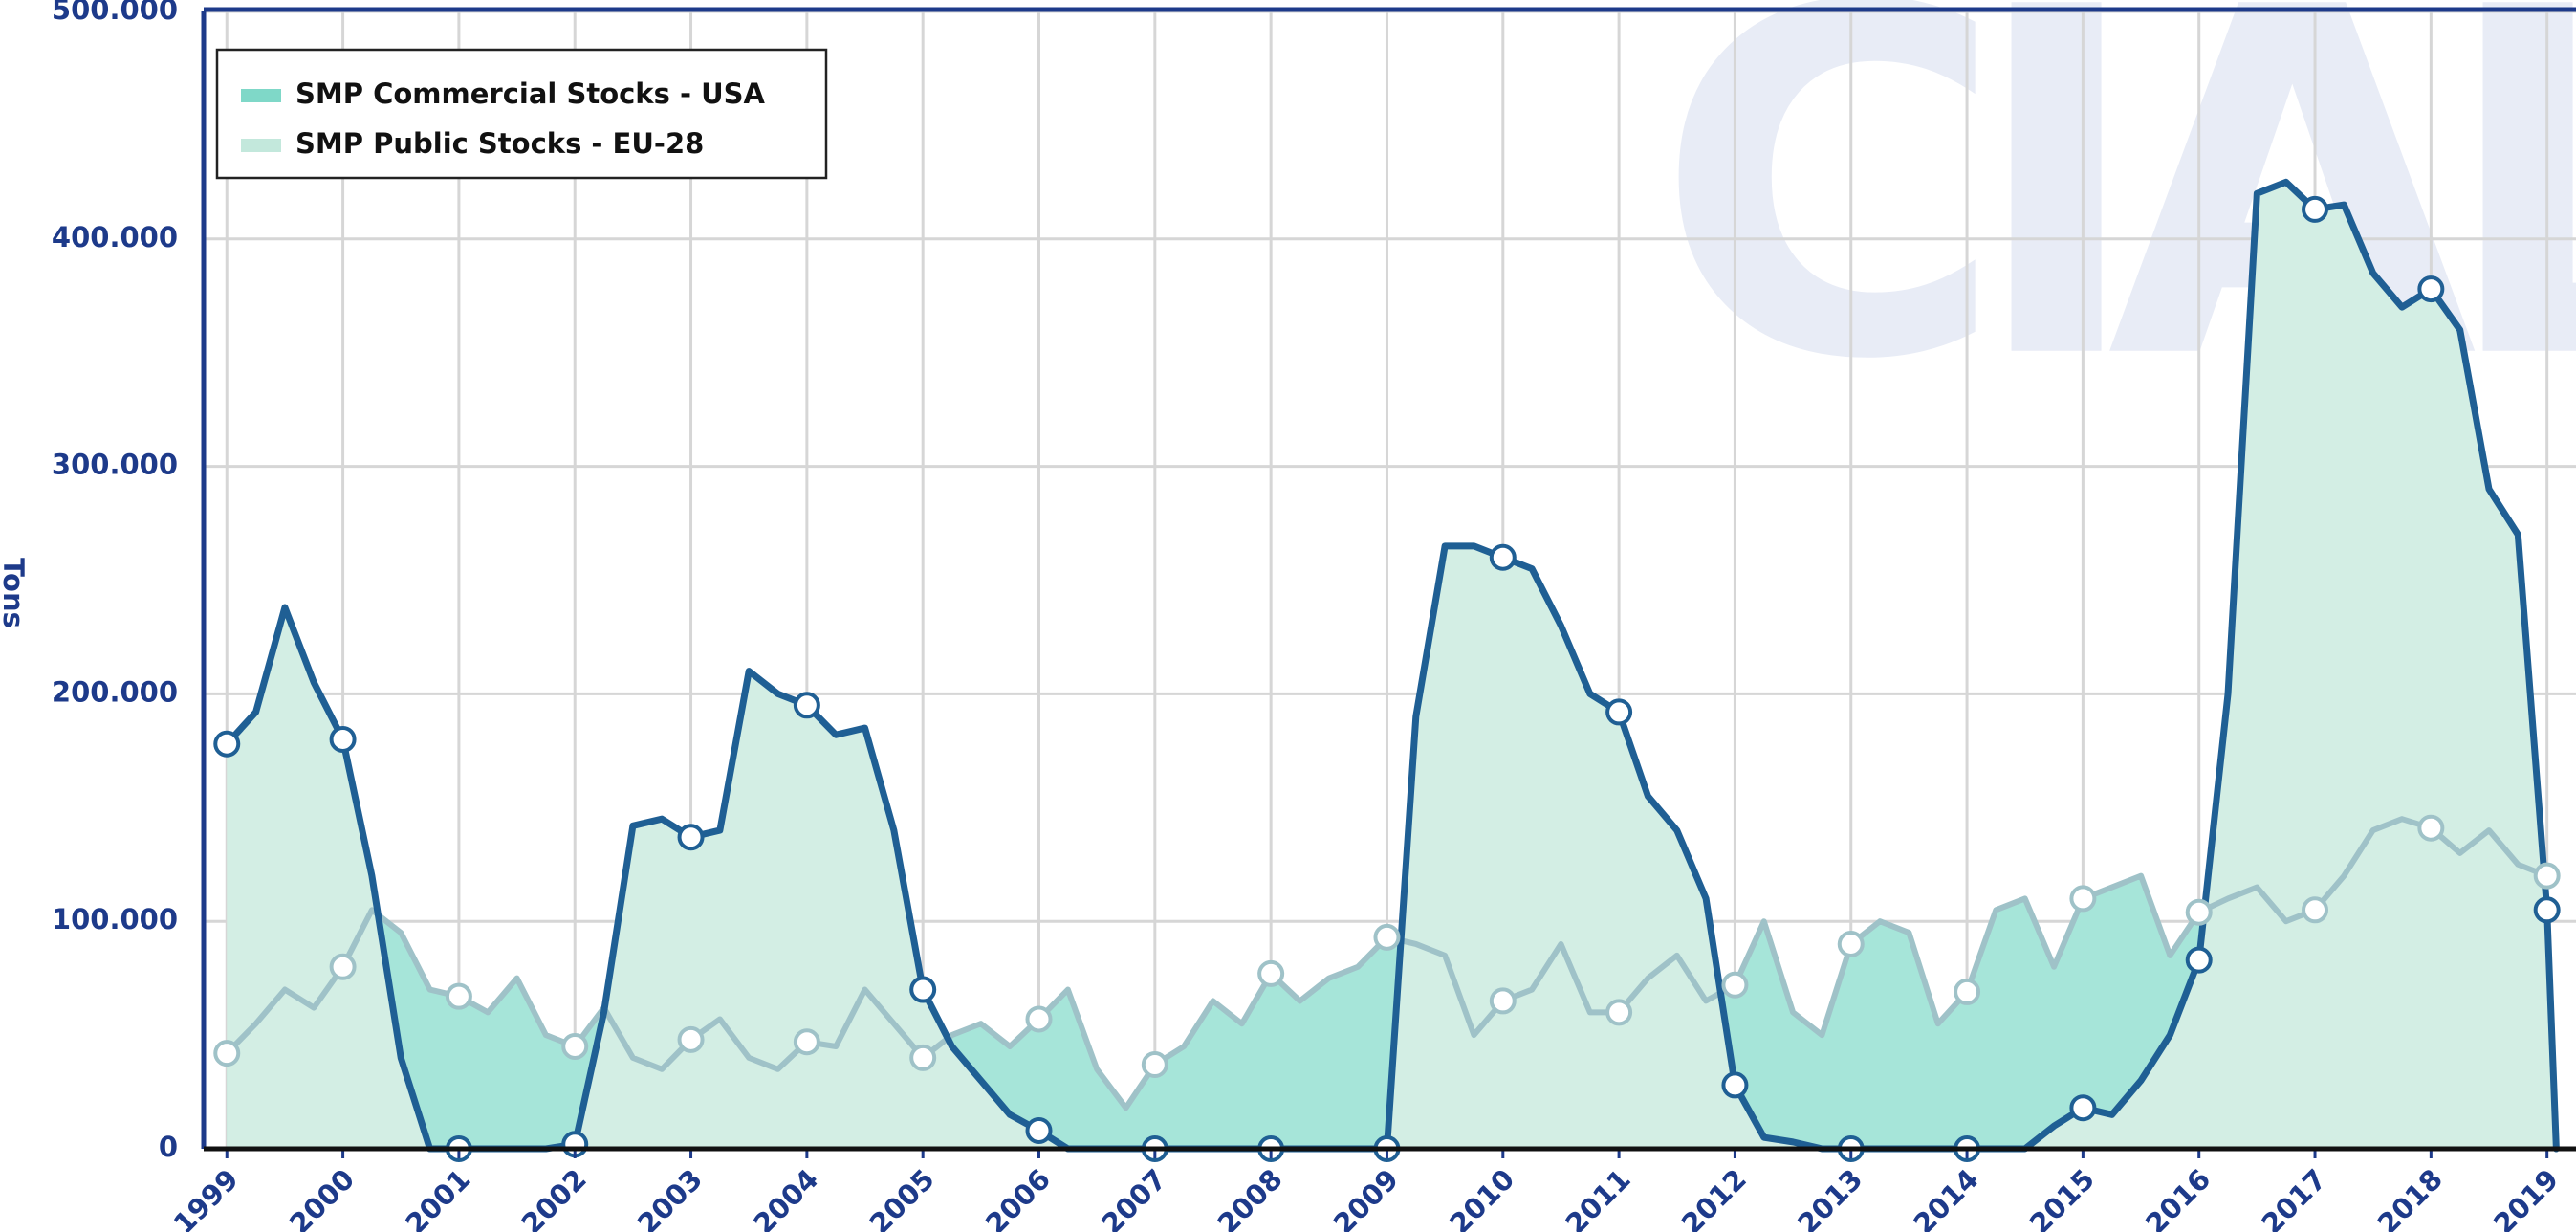  What do you see at coordinates (1598, 1197) in the screenshot?
I see `x-tick-label: 2011` at bounding box center [1598, 1197].